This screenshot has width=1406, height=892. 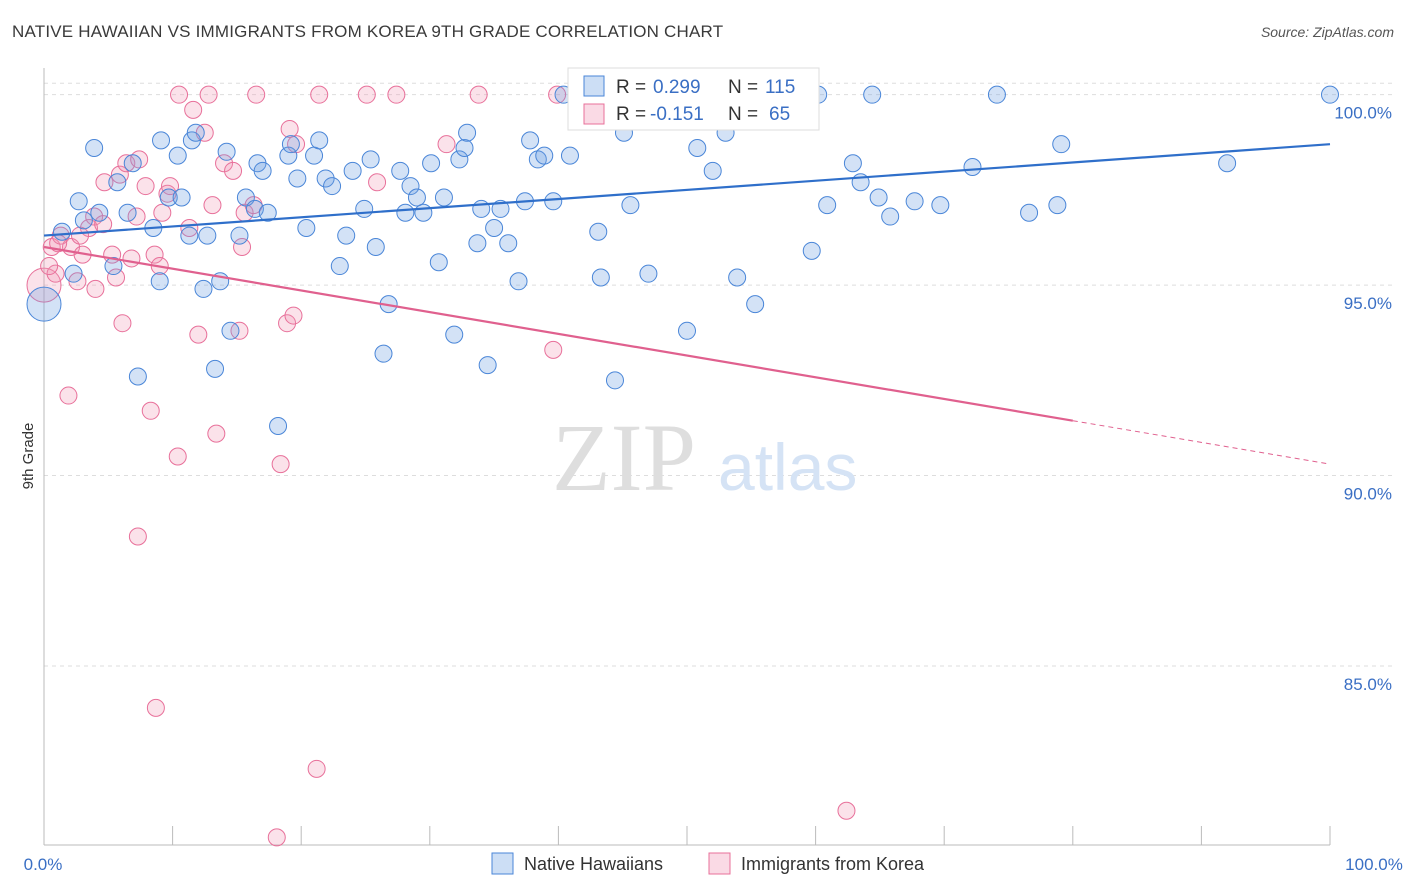 What do you see at coordinates (1363, 113) in the screenshot?
I see `y-tick-label: 100.0%` at bounding box center [1363, 113].